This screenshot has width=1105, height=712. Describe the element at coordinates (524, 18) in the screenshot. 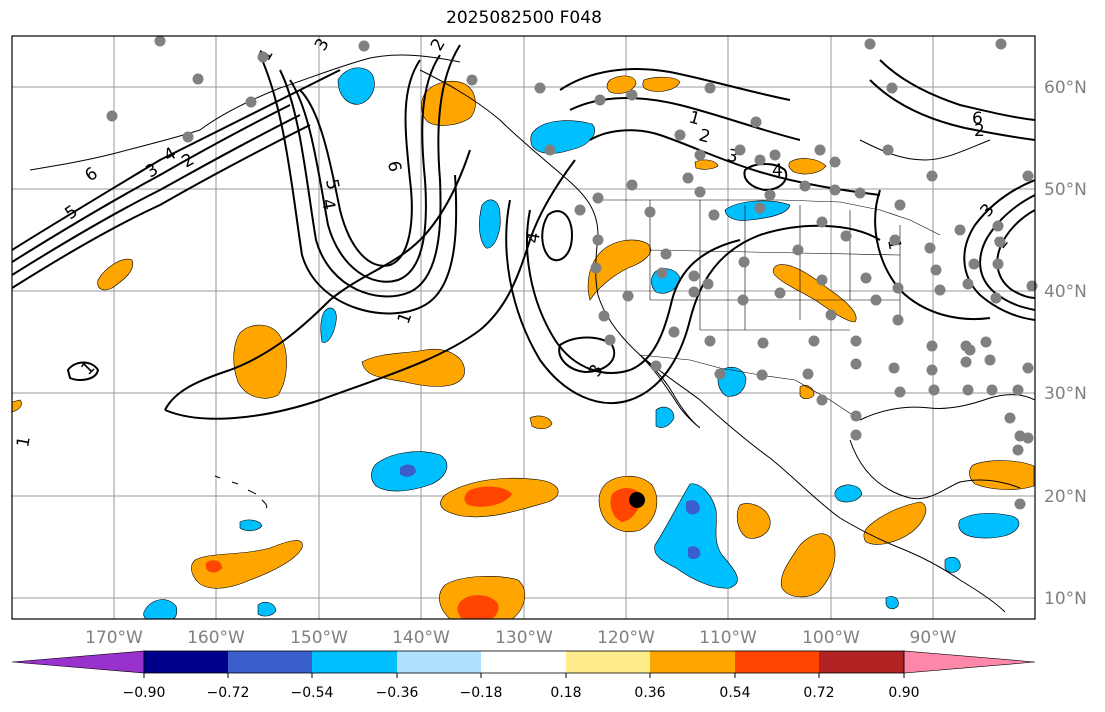

I see `map-title: 2025082500 F048` at that location.